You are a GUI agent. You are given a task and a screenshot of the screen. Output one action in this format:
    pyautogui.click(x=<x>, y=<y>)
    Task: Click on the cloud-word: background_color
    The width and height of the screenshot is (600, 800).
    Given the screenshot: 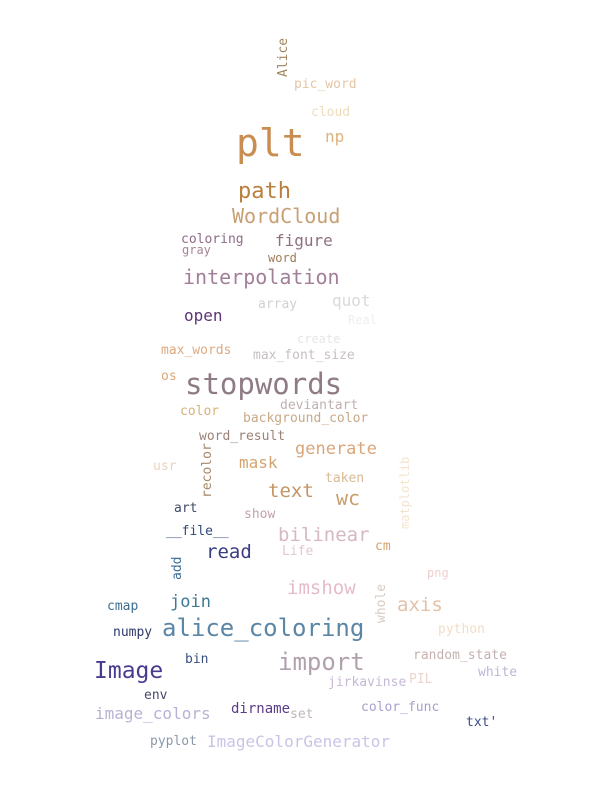 What is the action you would take?
    pyautogui.click(x=305, y=418)
    